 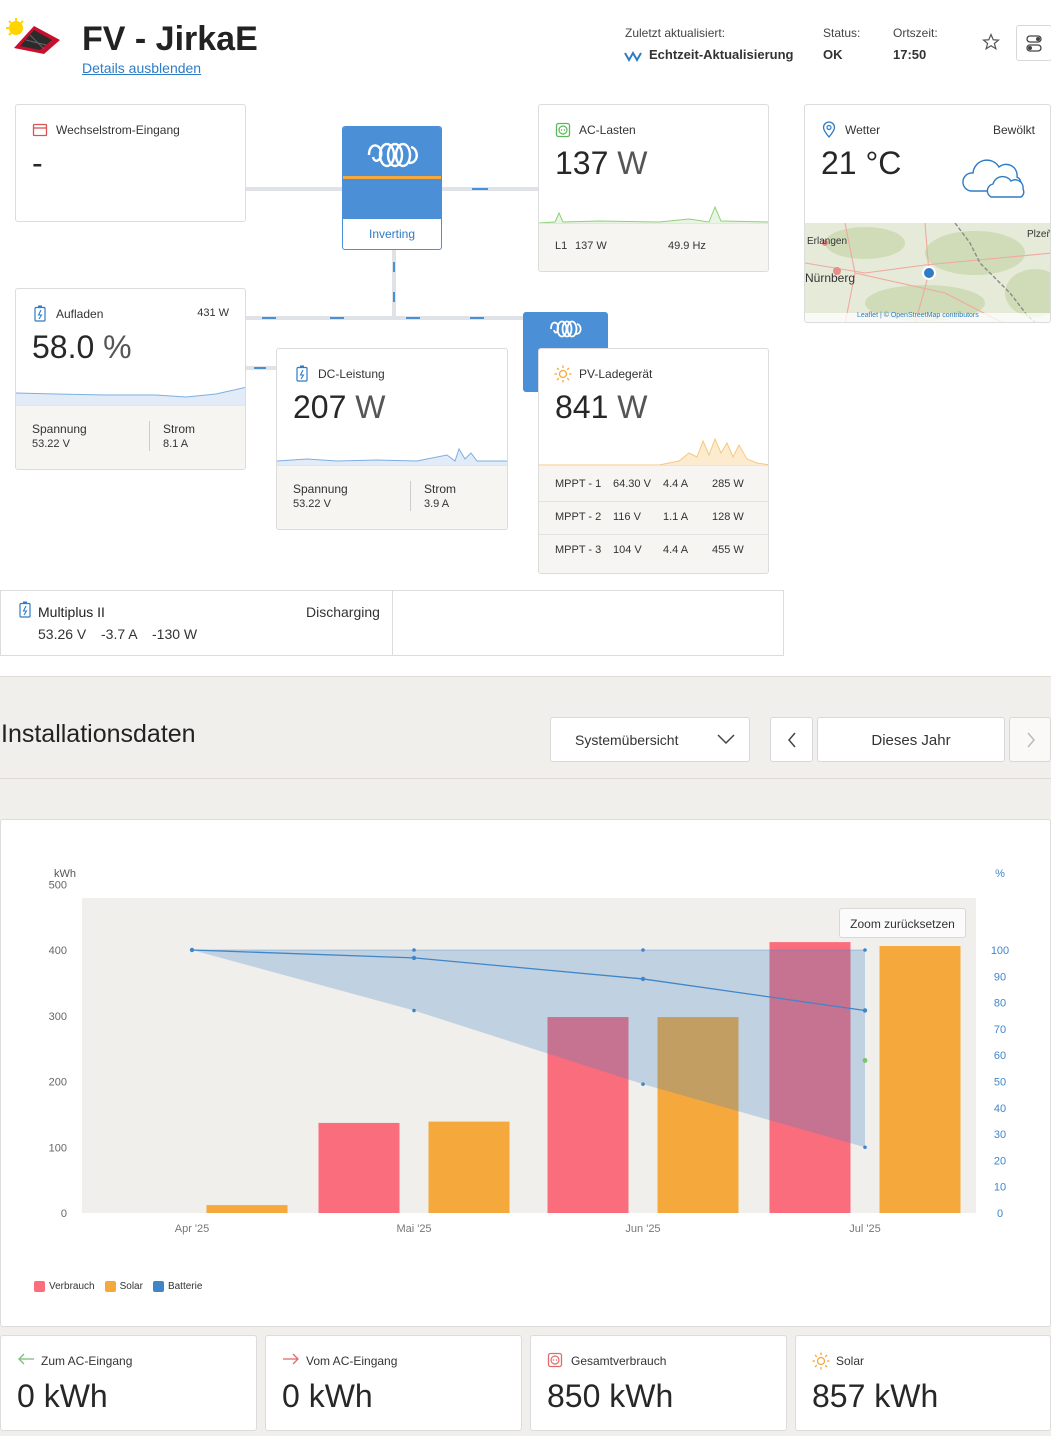 I want to click on multiplus-voltage: 53.26 V, so click(x=62, y=634).